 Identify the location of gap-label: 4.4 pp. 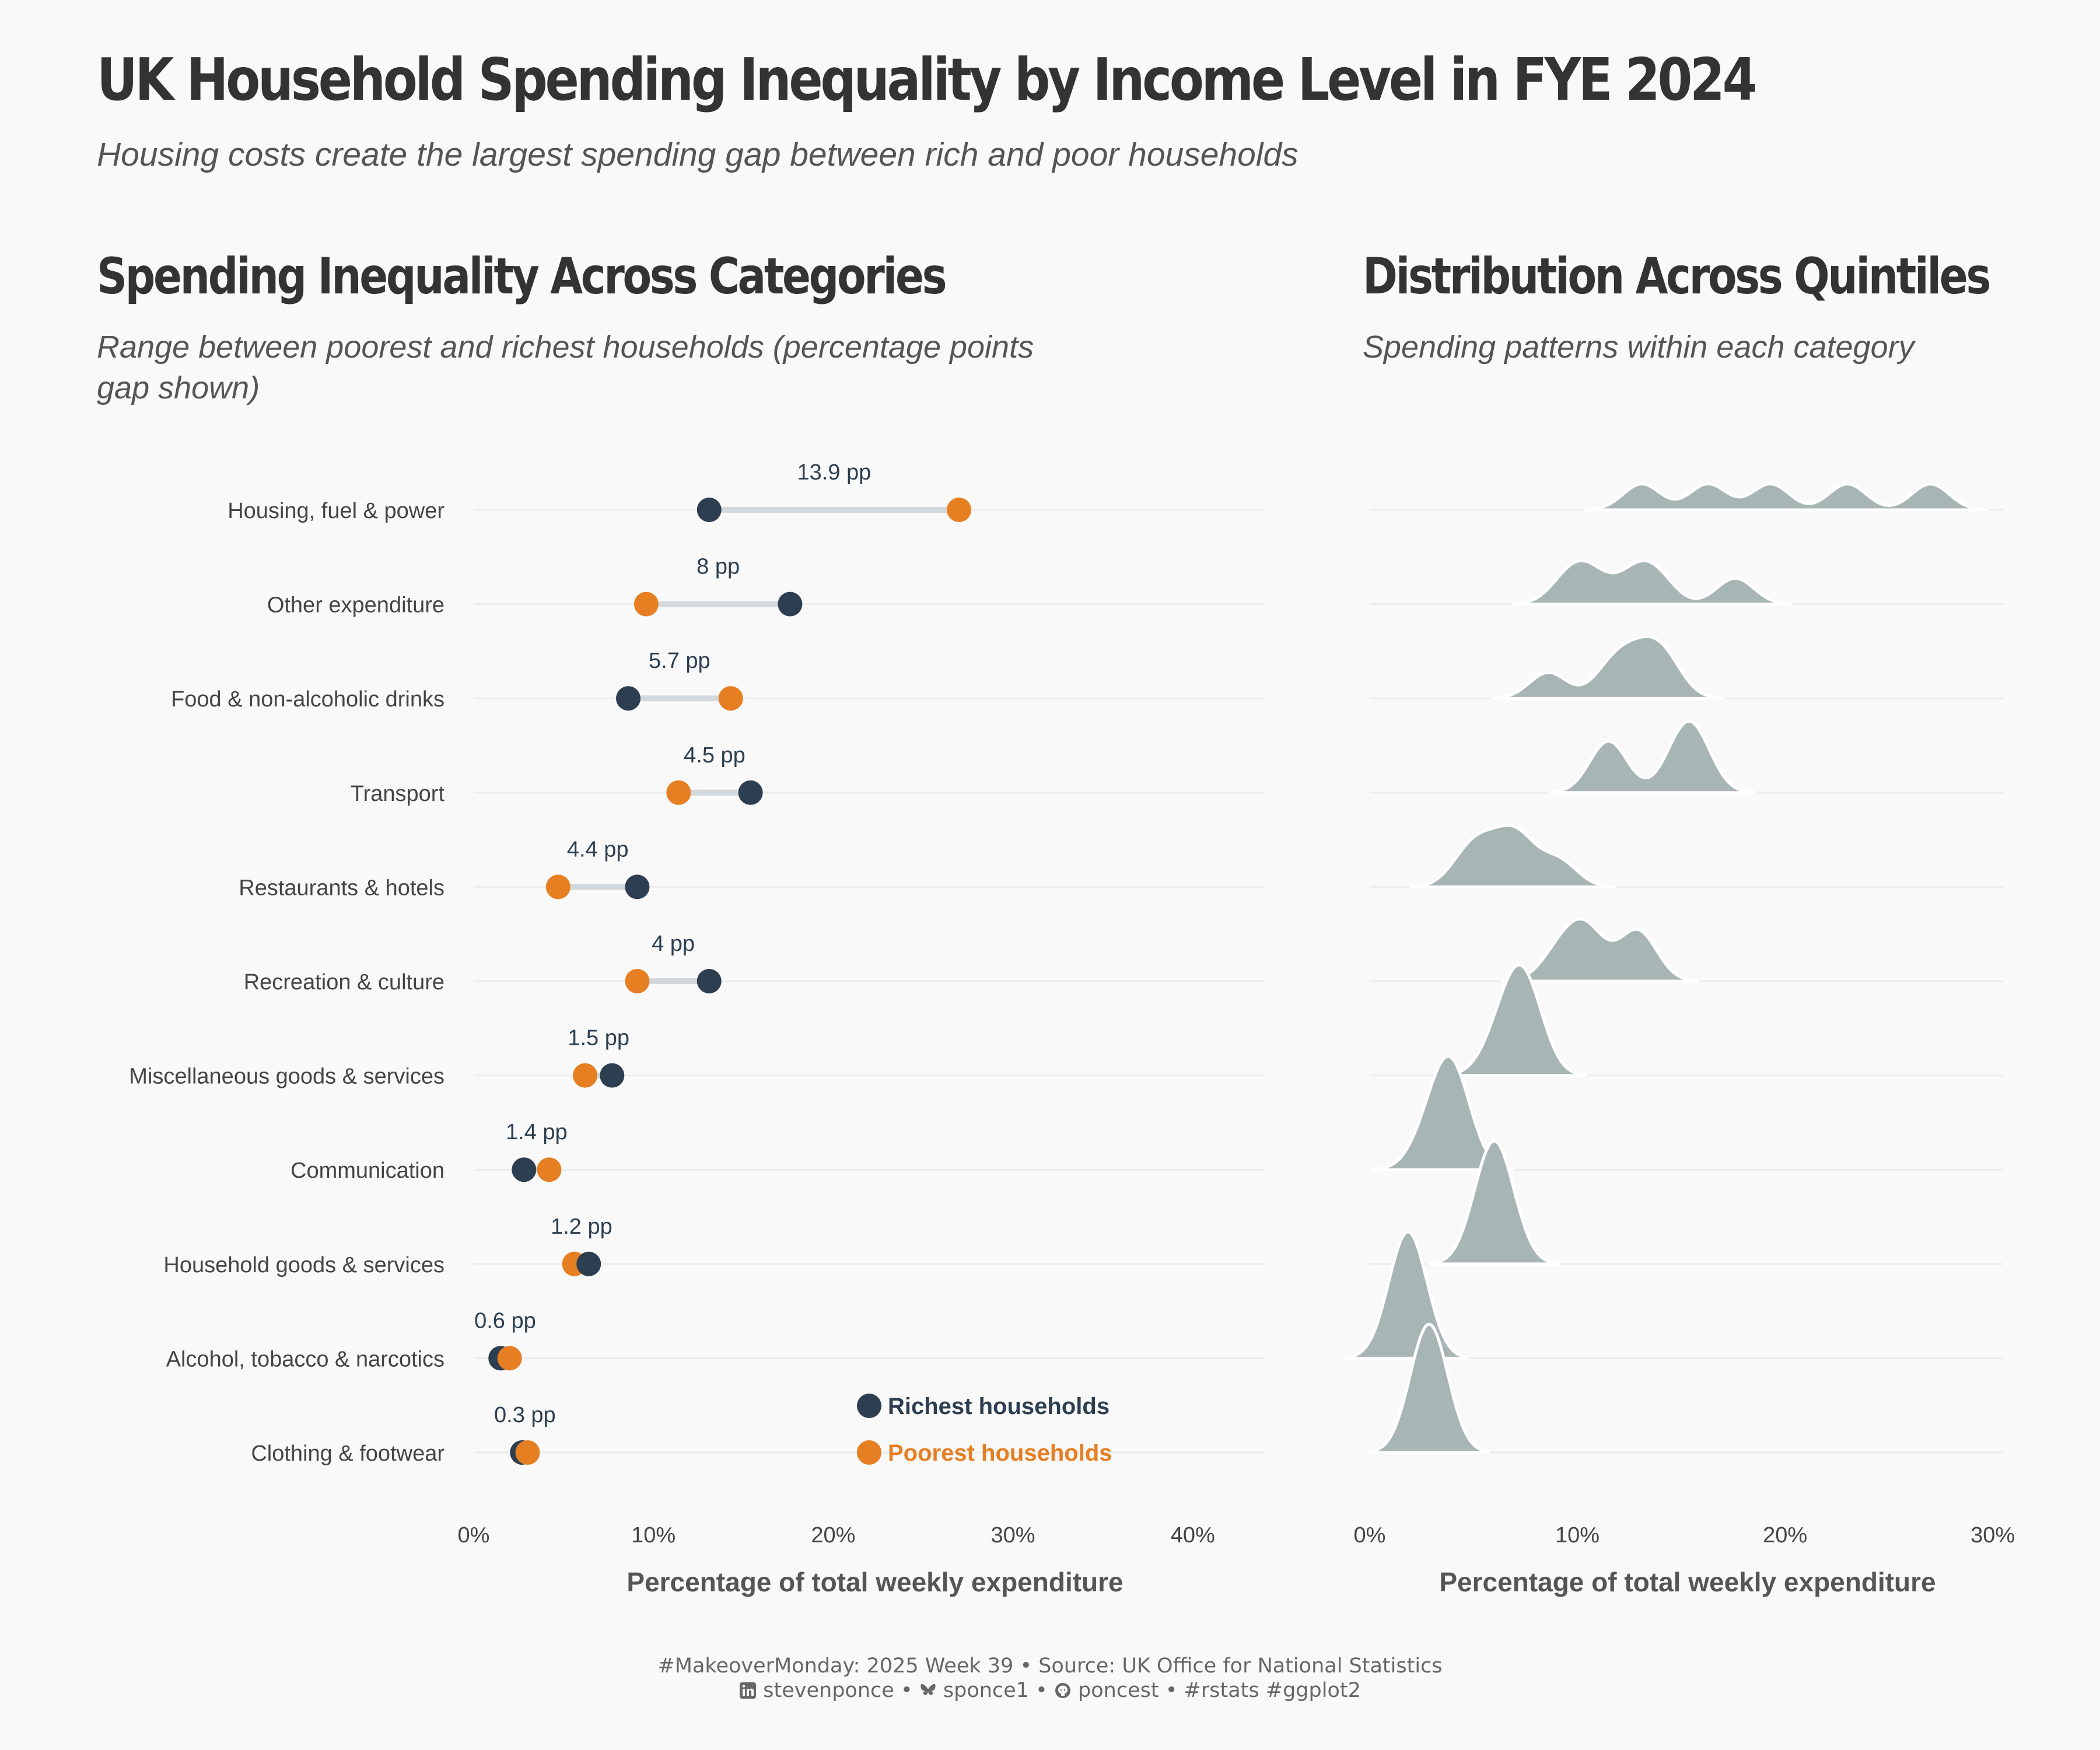
(598, 849).